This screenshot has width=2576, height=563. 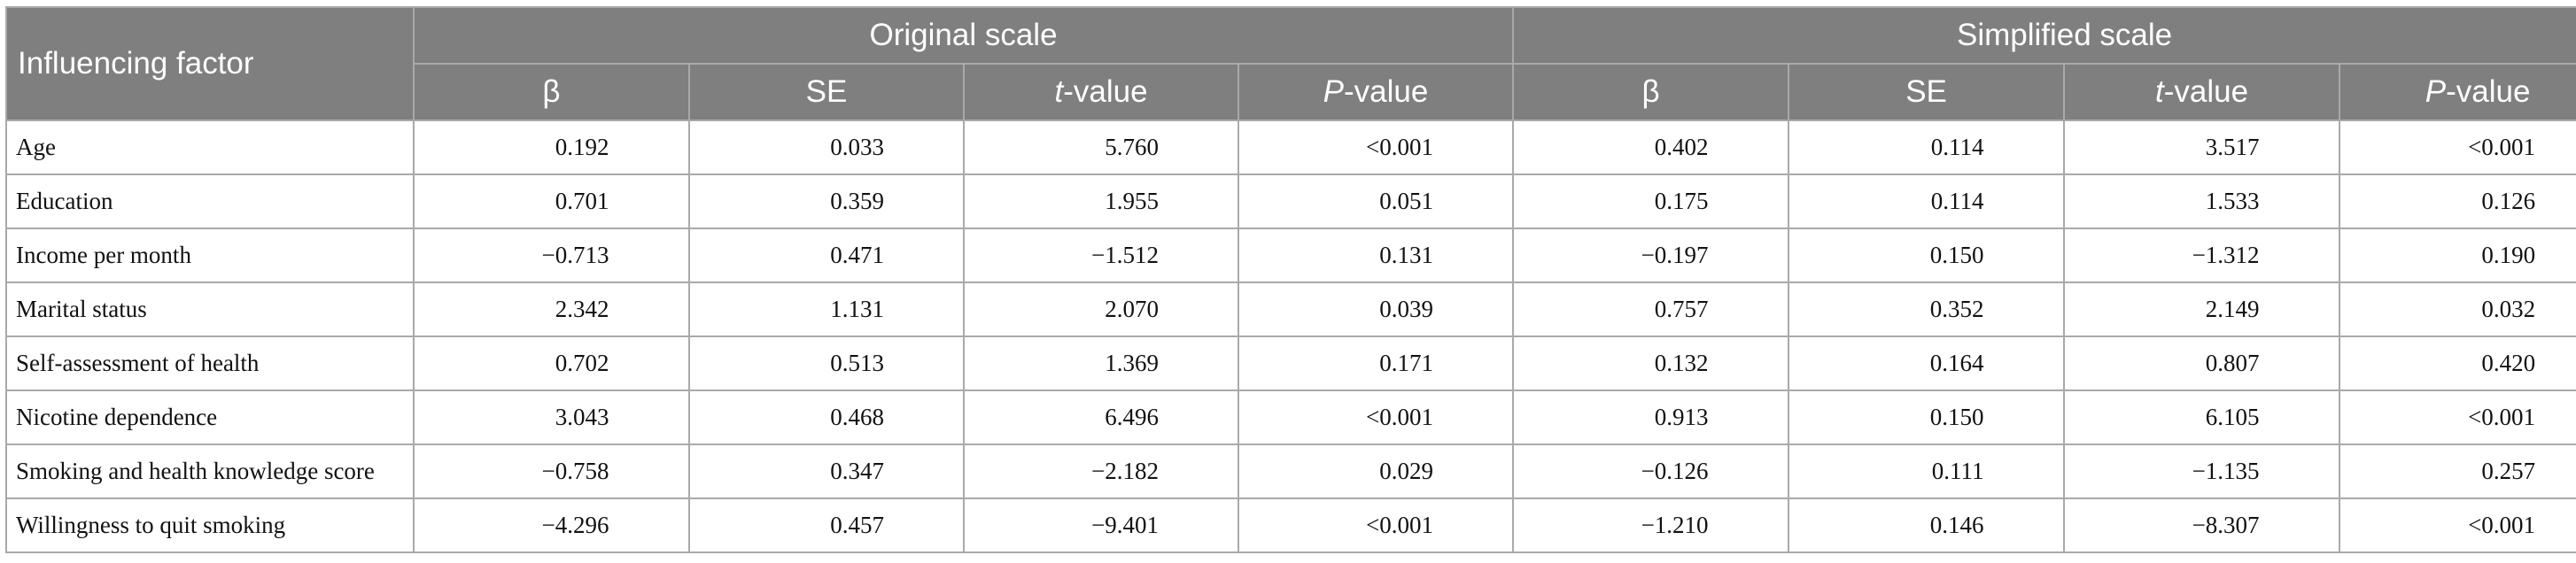 What do you see at coordinates (1927, 363) in the screenshot?
I see `cell-se-simplified: 0.164` at bounding box center [1927, 363].